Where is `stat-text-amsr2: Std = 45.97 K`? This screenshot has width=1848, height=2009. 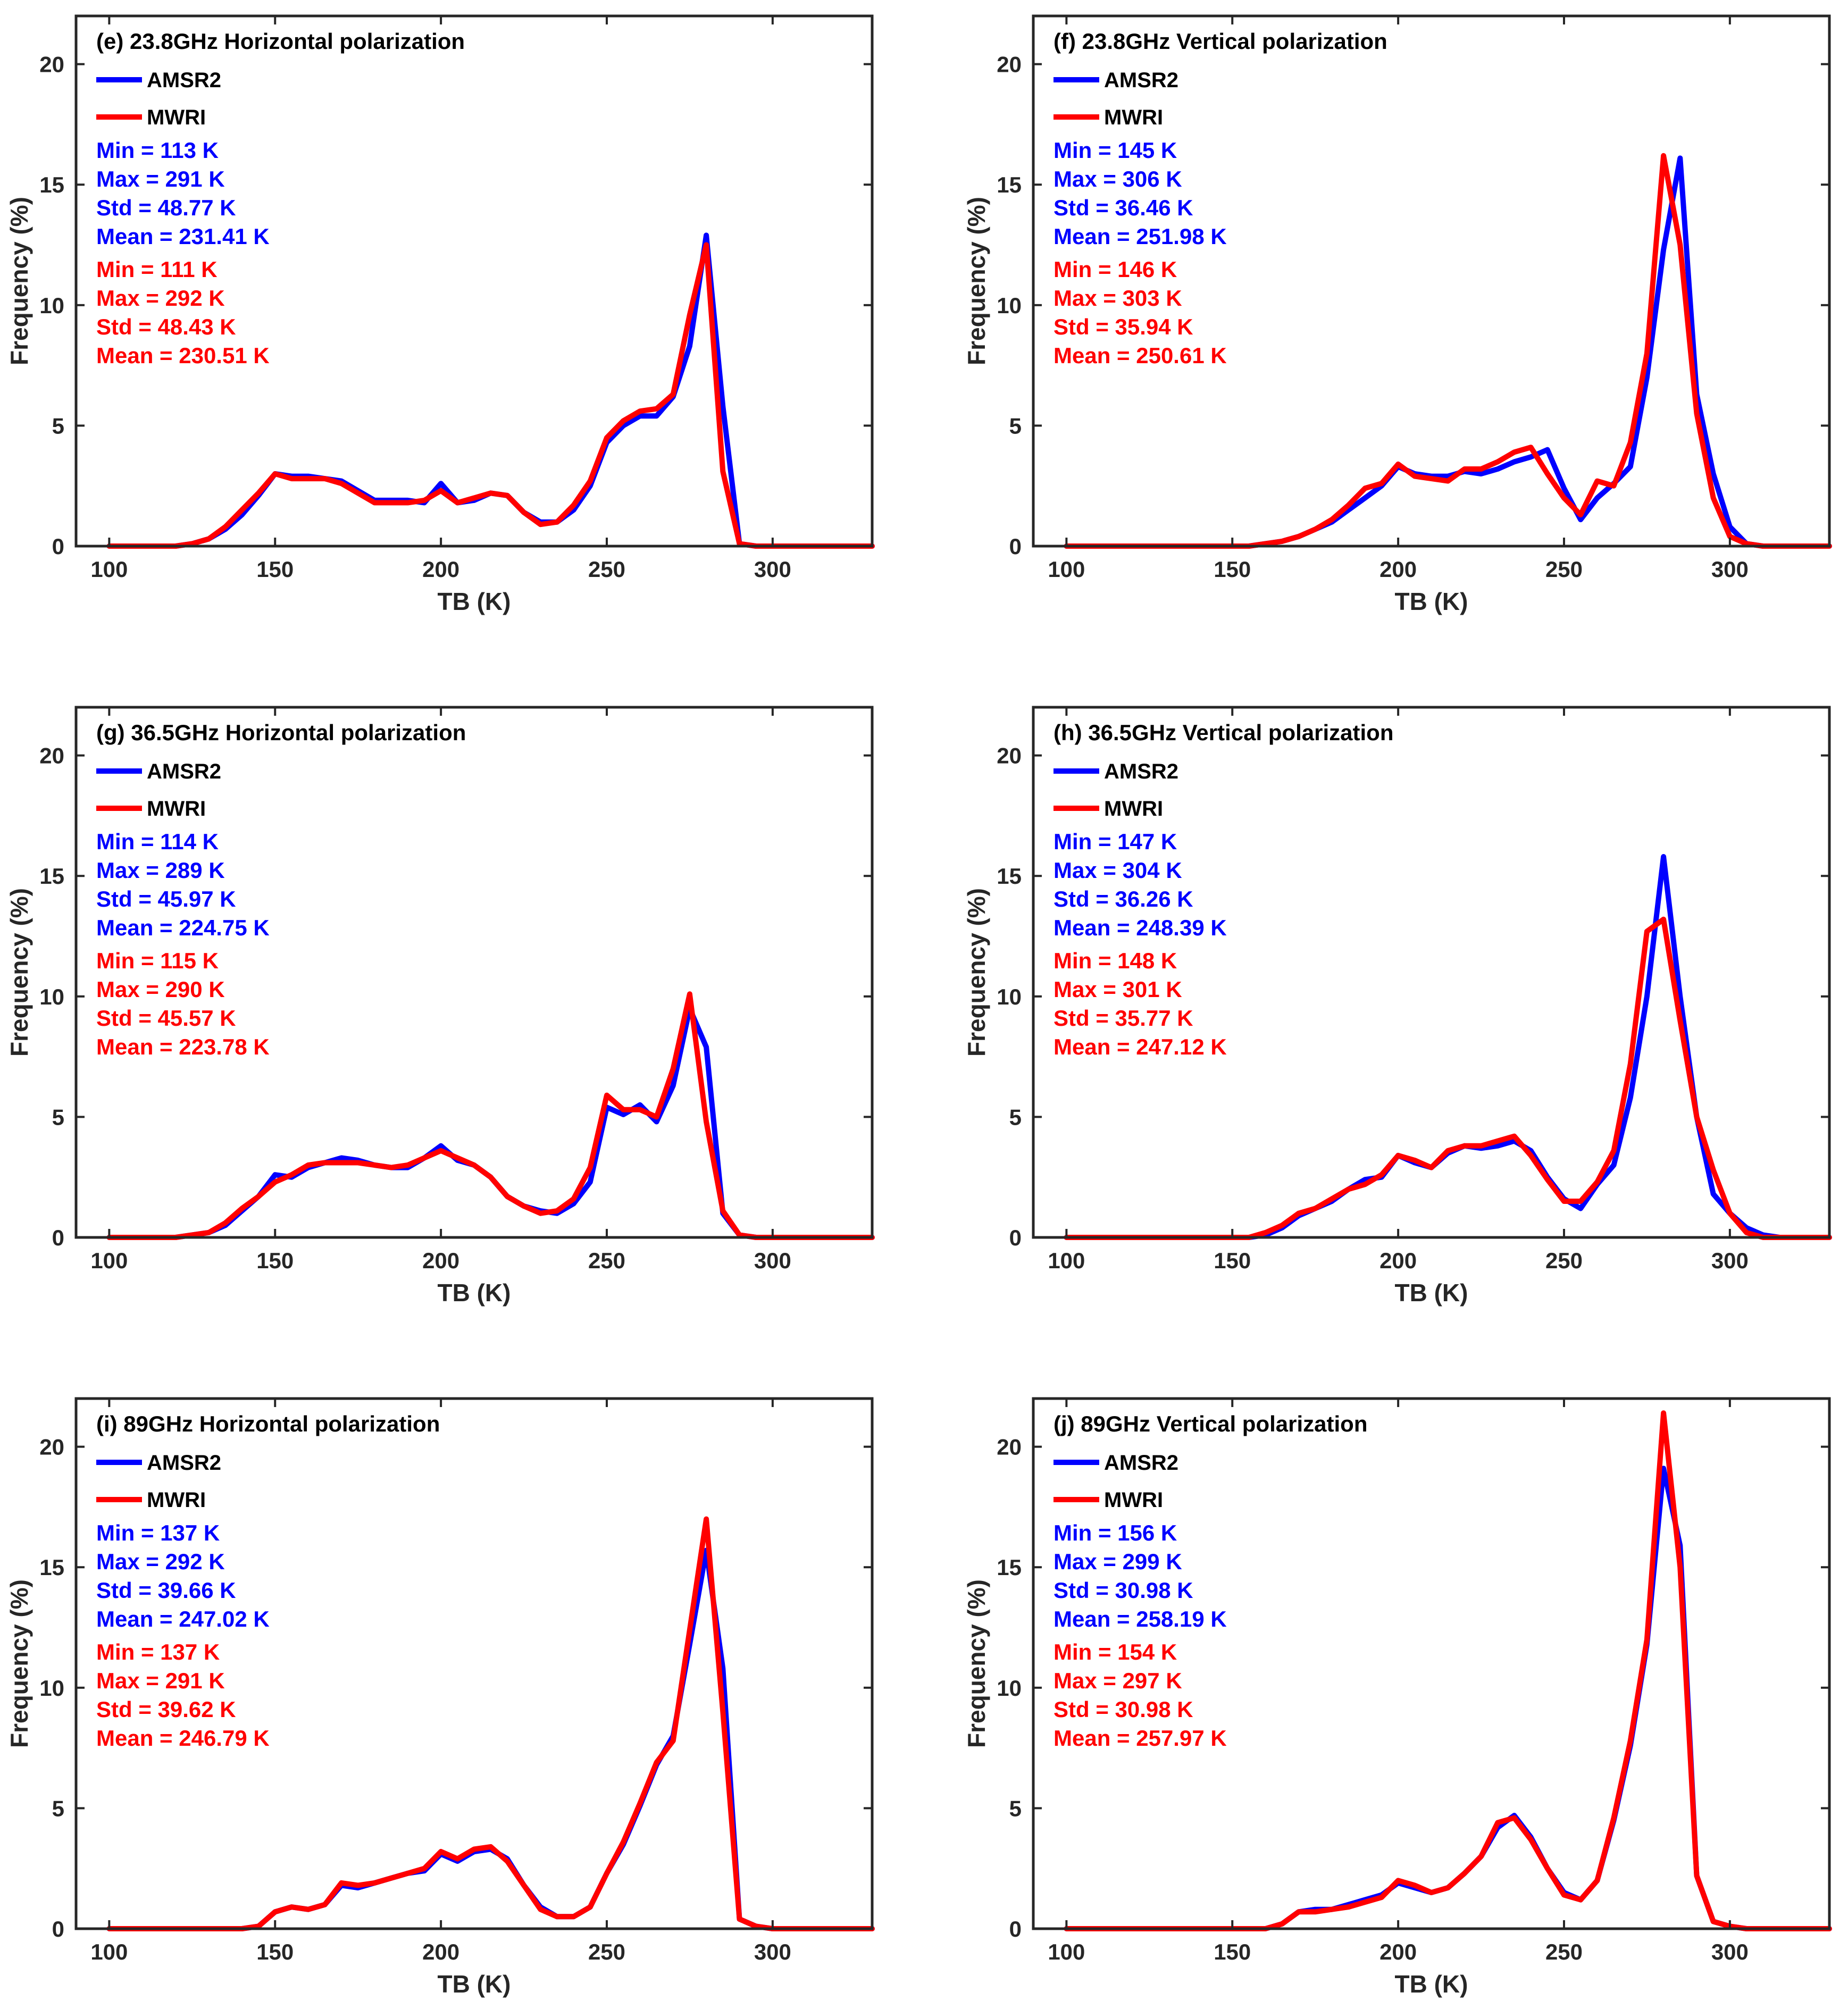 stat-text-amsr2: Std = 45.97 K is located at coordinates (166, 898).